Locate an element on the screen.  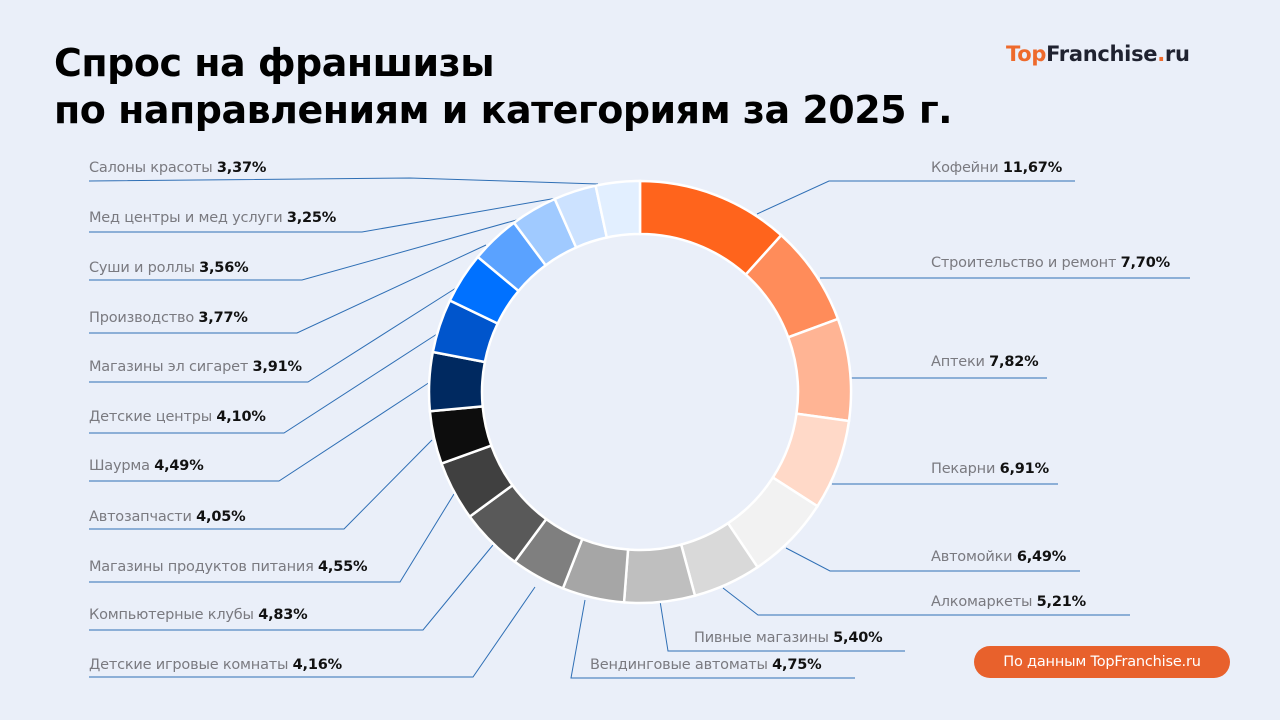
category-name: Детские центры is located at coordinates (153, 417).